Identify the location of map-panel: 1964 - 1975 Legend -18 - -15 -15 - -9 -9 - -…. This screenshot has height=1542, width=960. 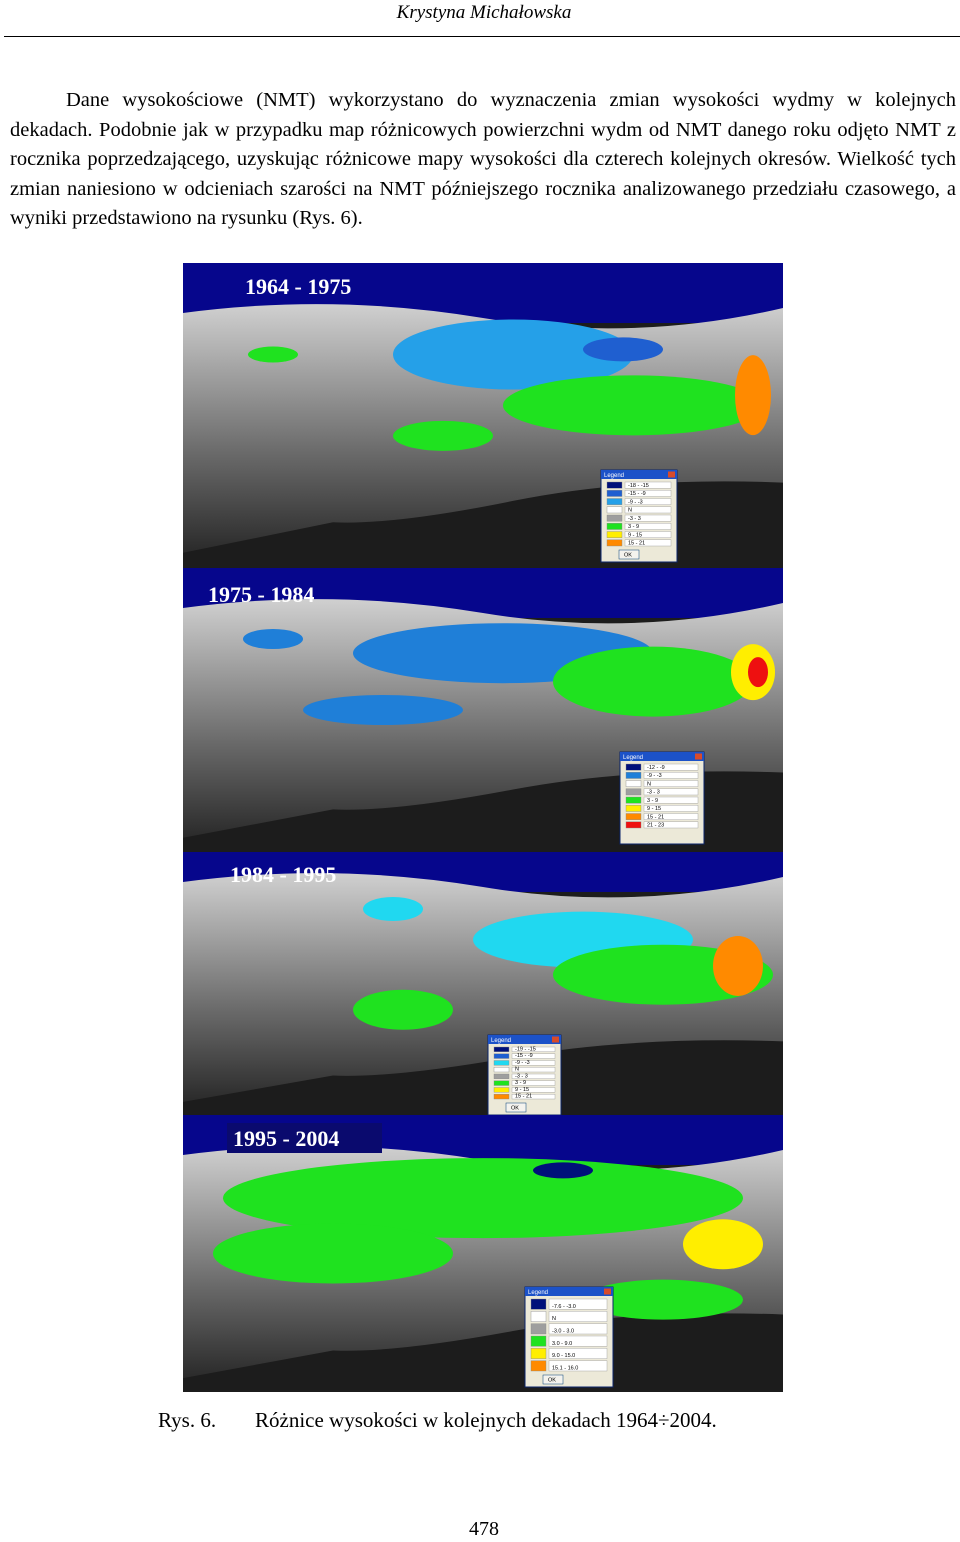
(483, 415).